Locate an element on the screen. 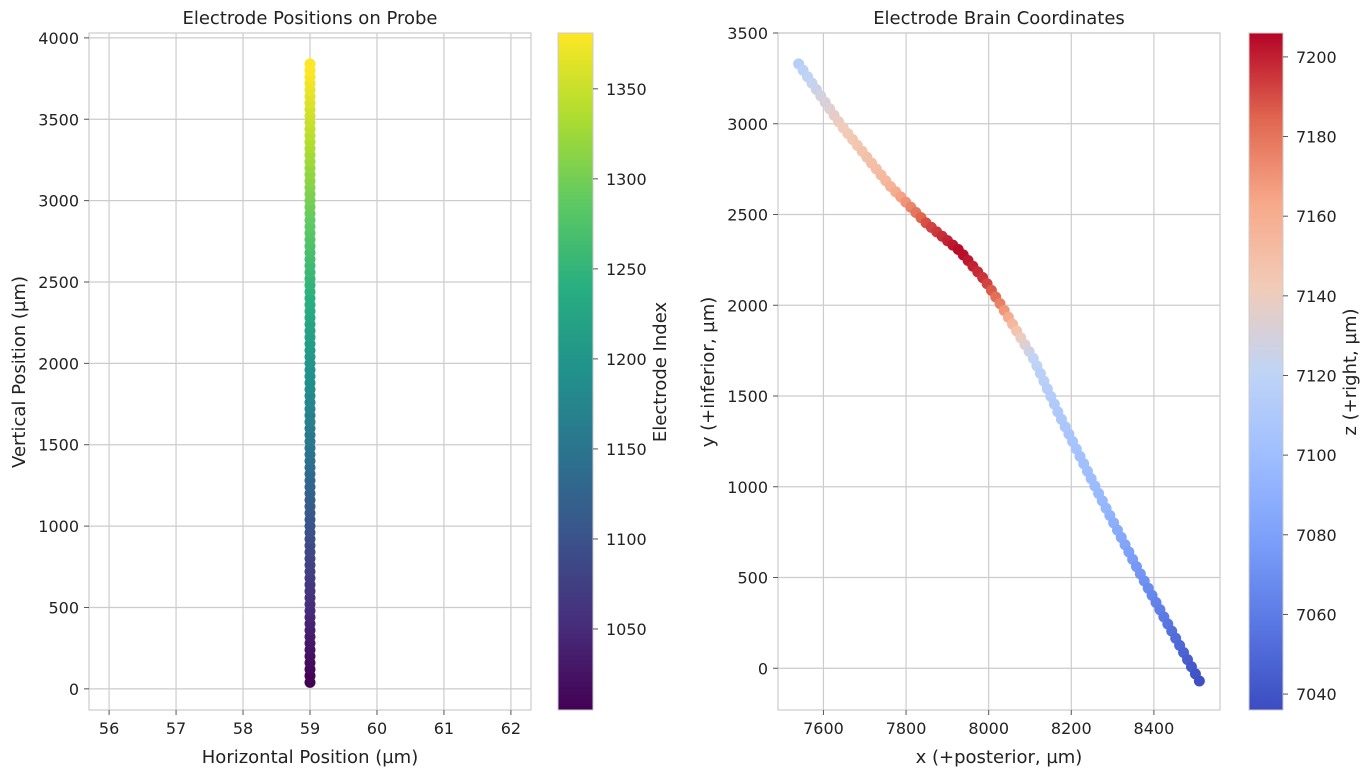 The width and height of the screenshot is (1370, 776). colorbar-tick-label: 7120 is located at coordinates (1316, 375).